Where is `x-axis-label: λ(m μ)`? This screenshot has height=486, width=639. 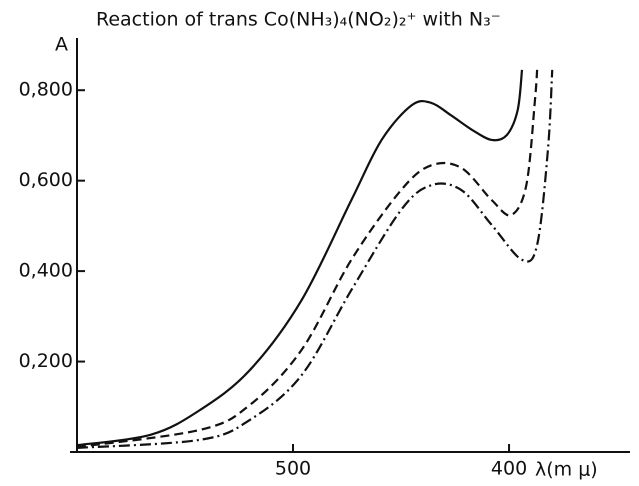
x-axis-label: λ(m μ) is located at coordinates (566, 470).